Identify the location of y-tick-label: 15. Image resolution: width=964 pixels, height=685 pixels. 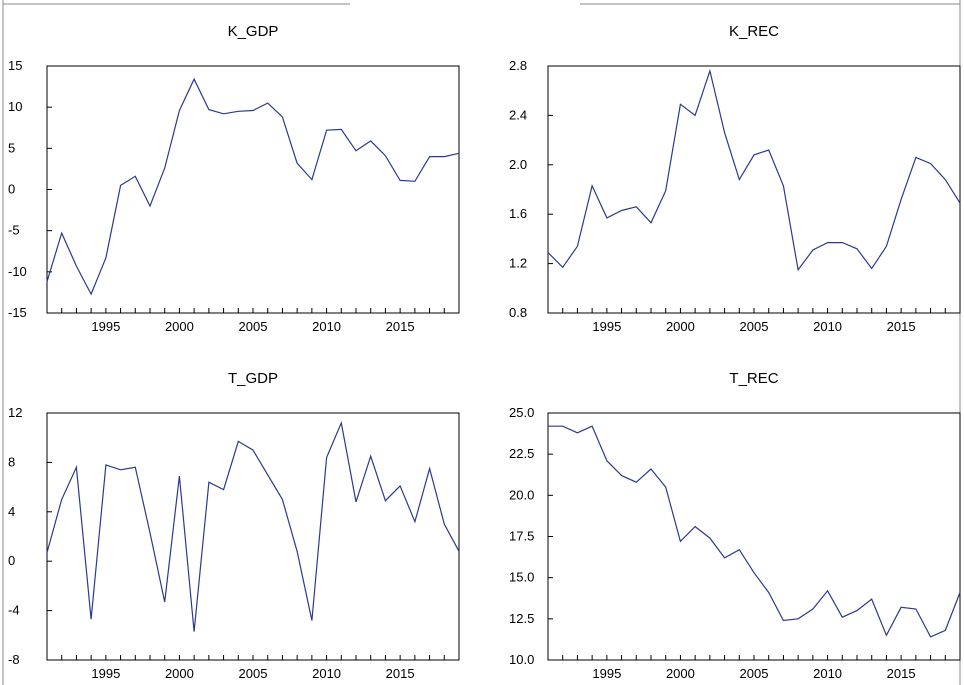
(15, 65).